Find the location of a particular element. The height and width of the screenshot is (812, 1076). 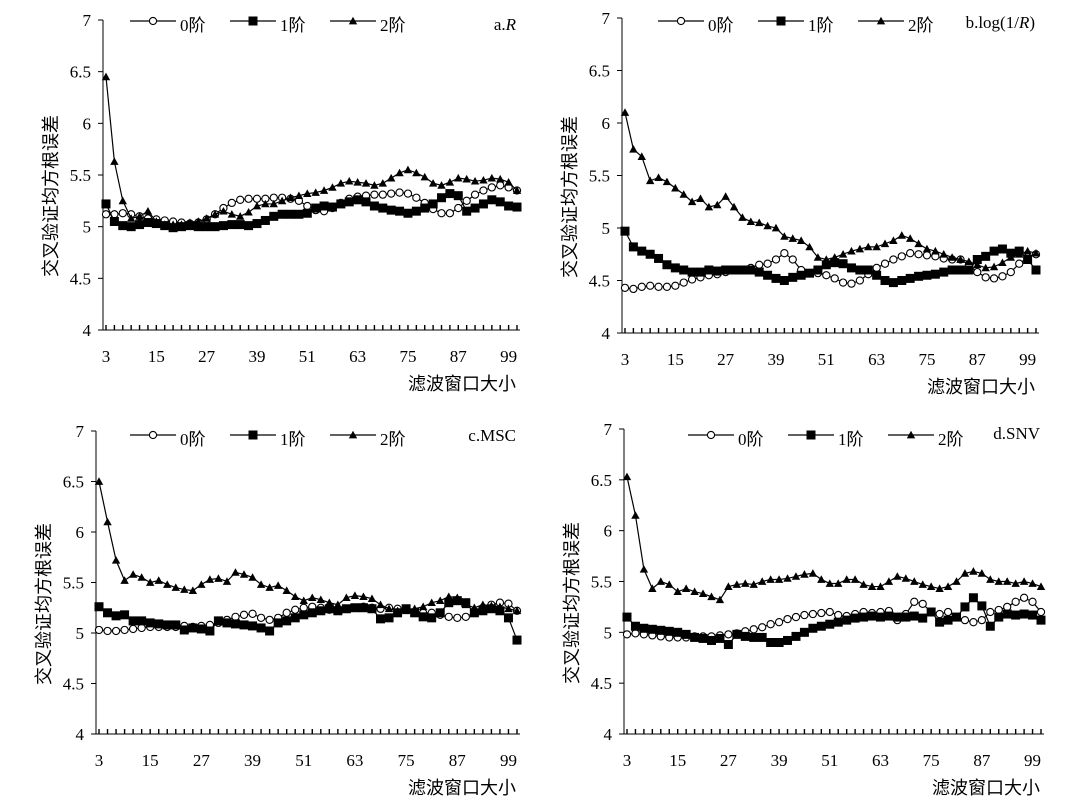

y-axis-title: 交叉验证均方根误差 is located at coordinates (44, 603).